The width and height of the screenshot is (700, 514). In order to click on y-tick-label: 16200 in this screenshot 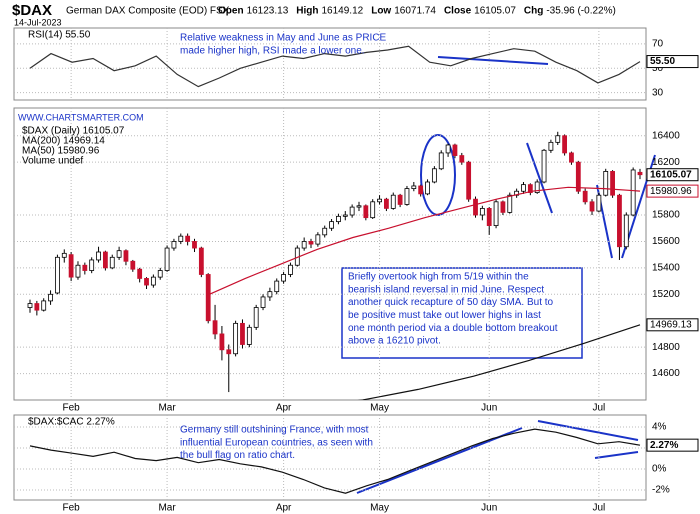, I will do `click(666, 162)`.